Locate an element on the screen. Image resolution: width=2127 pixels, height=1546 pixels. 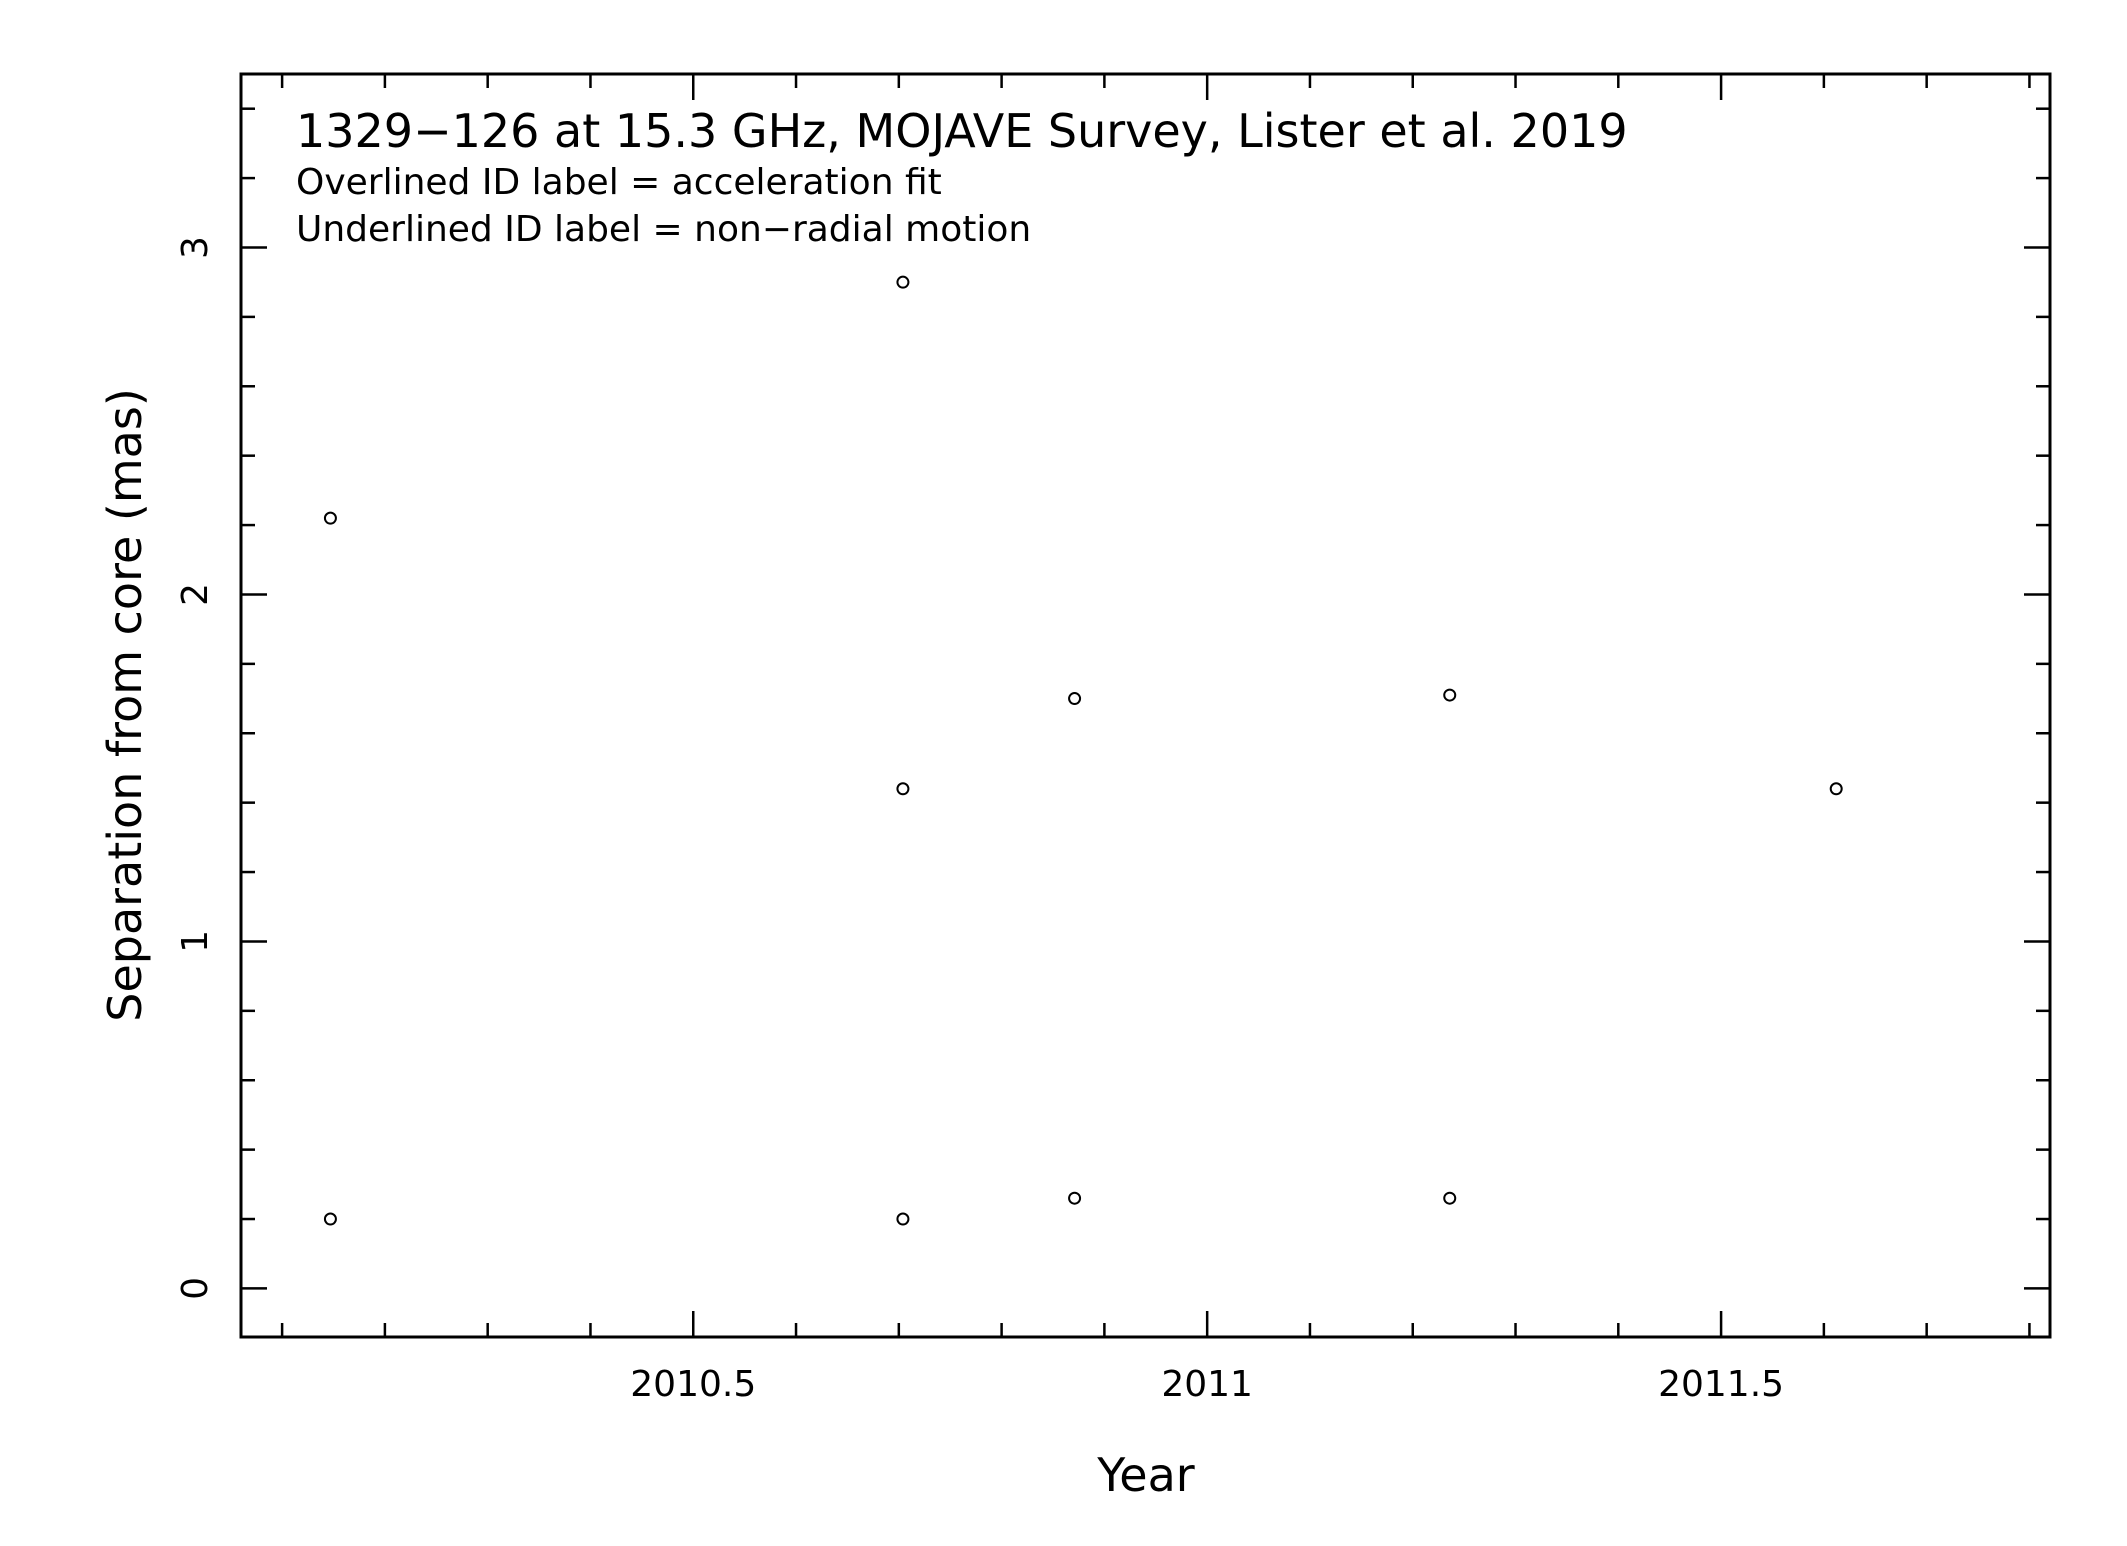
x-tick-label: 2011 is located at coordinates (1207, 1384).